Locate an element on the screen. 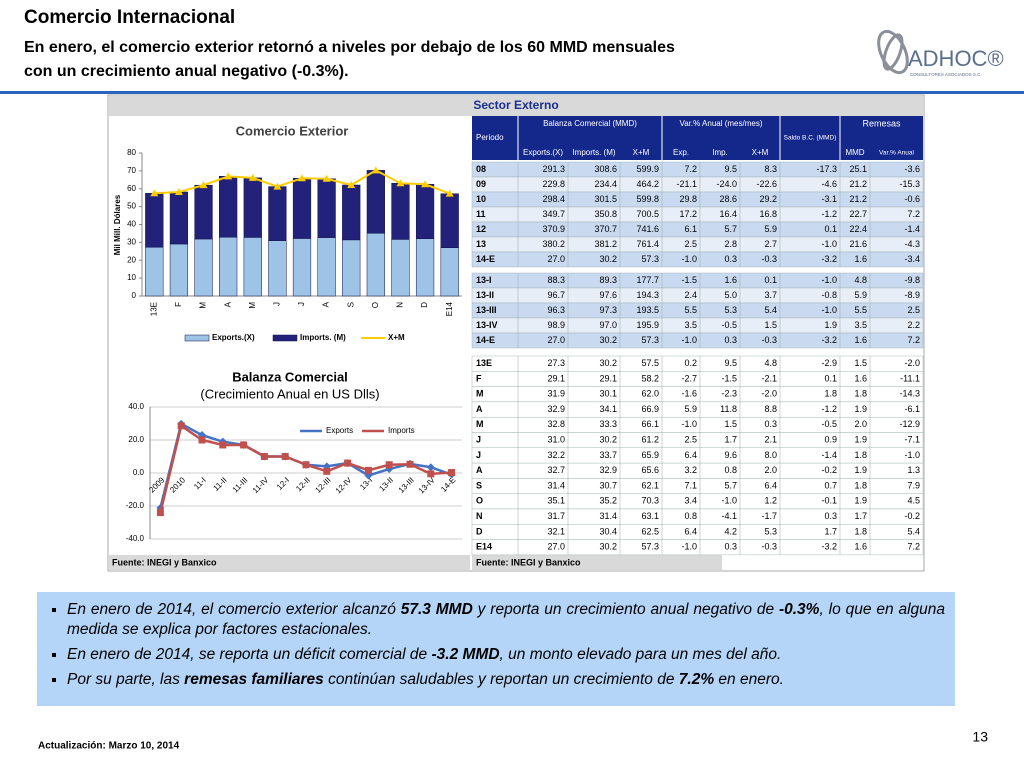 Image resolution: width=1024 pixels, height=768 pixels. table-cell: 31.9 is located at coordinates (556, 394).